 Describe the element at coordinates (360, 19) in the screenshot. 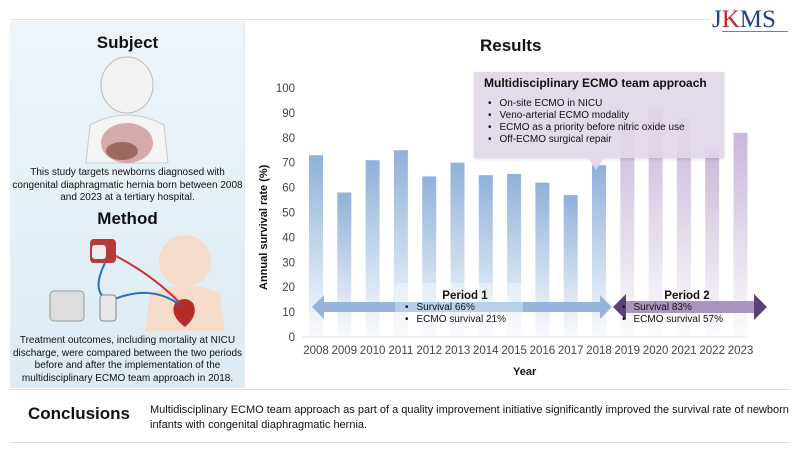

I see `header-divider` at that location.